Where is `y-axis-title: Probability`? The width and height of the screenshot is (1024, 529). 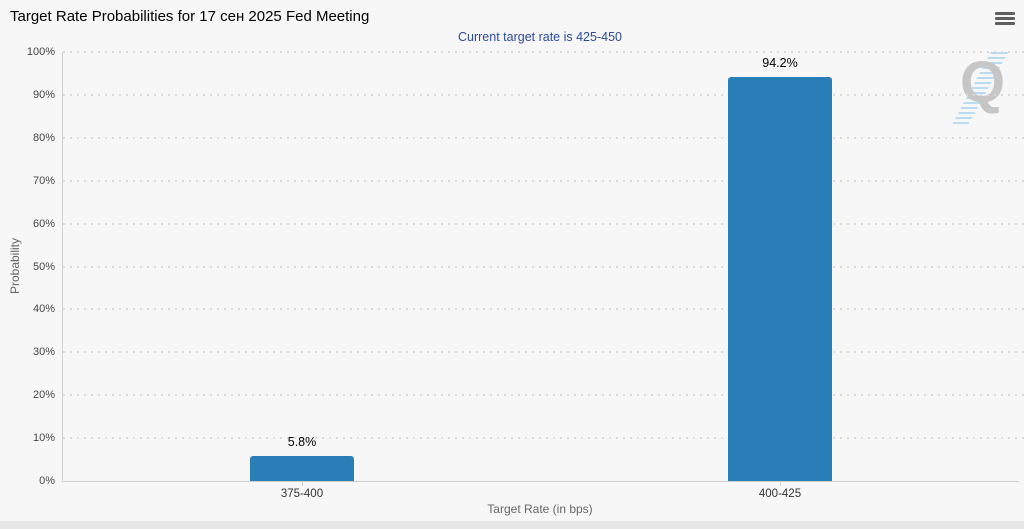
y-axis-title: Probability is located at coordinates (15, 266).